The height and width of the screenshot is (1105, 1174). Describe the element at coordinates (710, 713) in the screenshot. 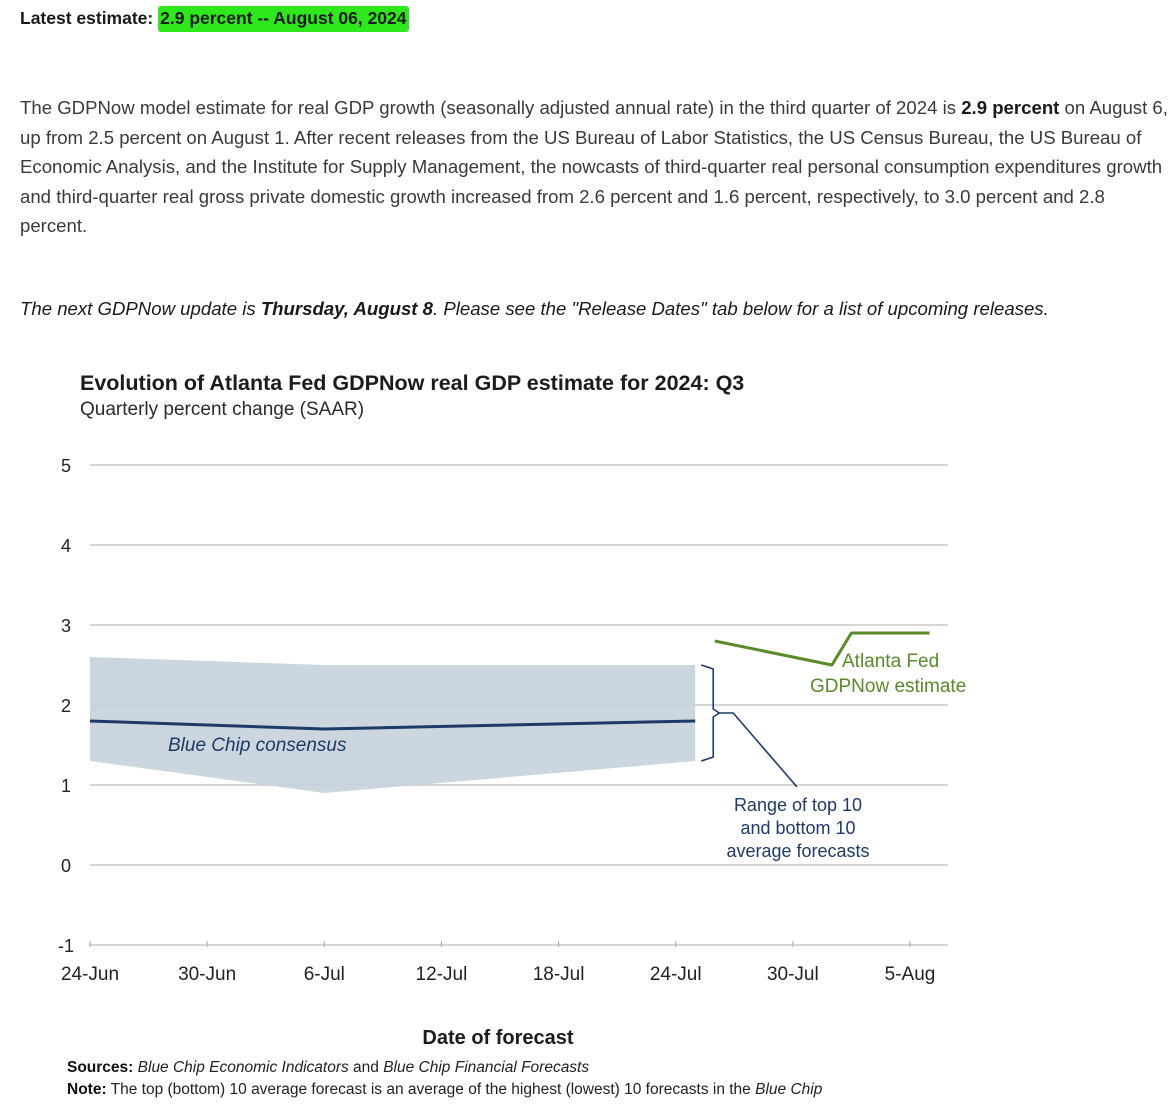

I see `range-bracket` at that location.